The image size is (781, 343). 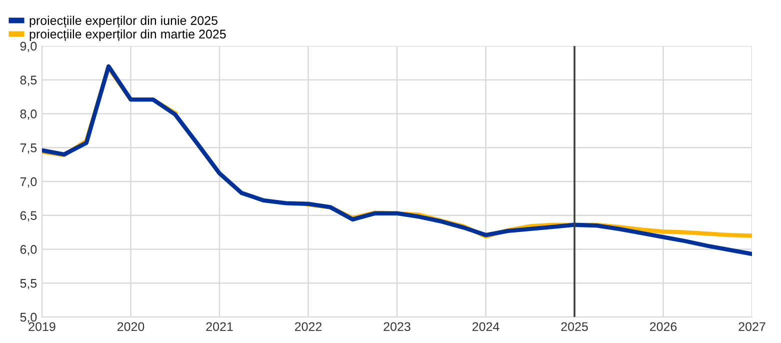 I want to click on x-tick-label: 2021, so click(x=219, y=327).